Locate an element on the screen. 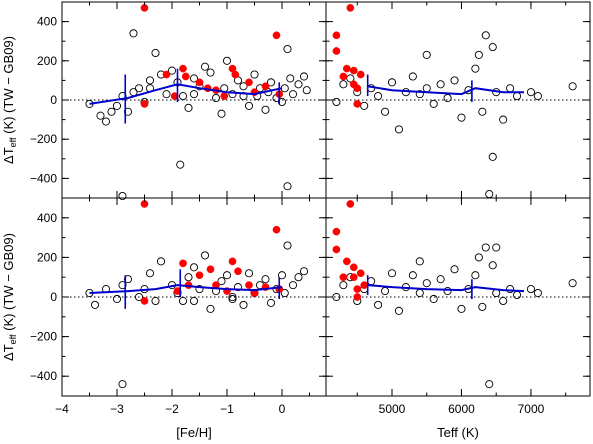 This screenshot has height=444, width=593. x-axis-label: [Fe/H] is located at coordinates (193, 432).